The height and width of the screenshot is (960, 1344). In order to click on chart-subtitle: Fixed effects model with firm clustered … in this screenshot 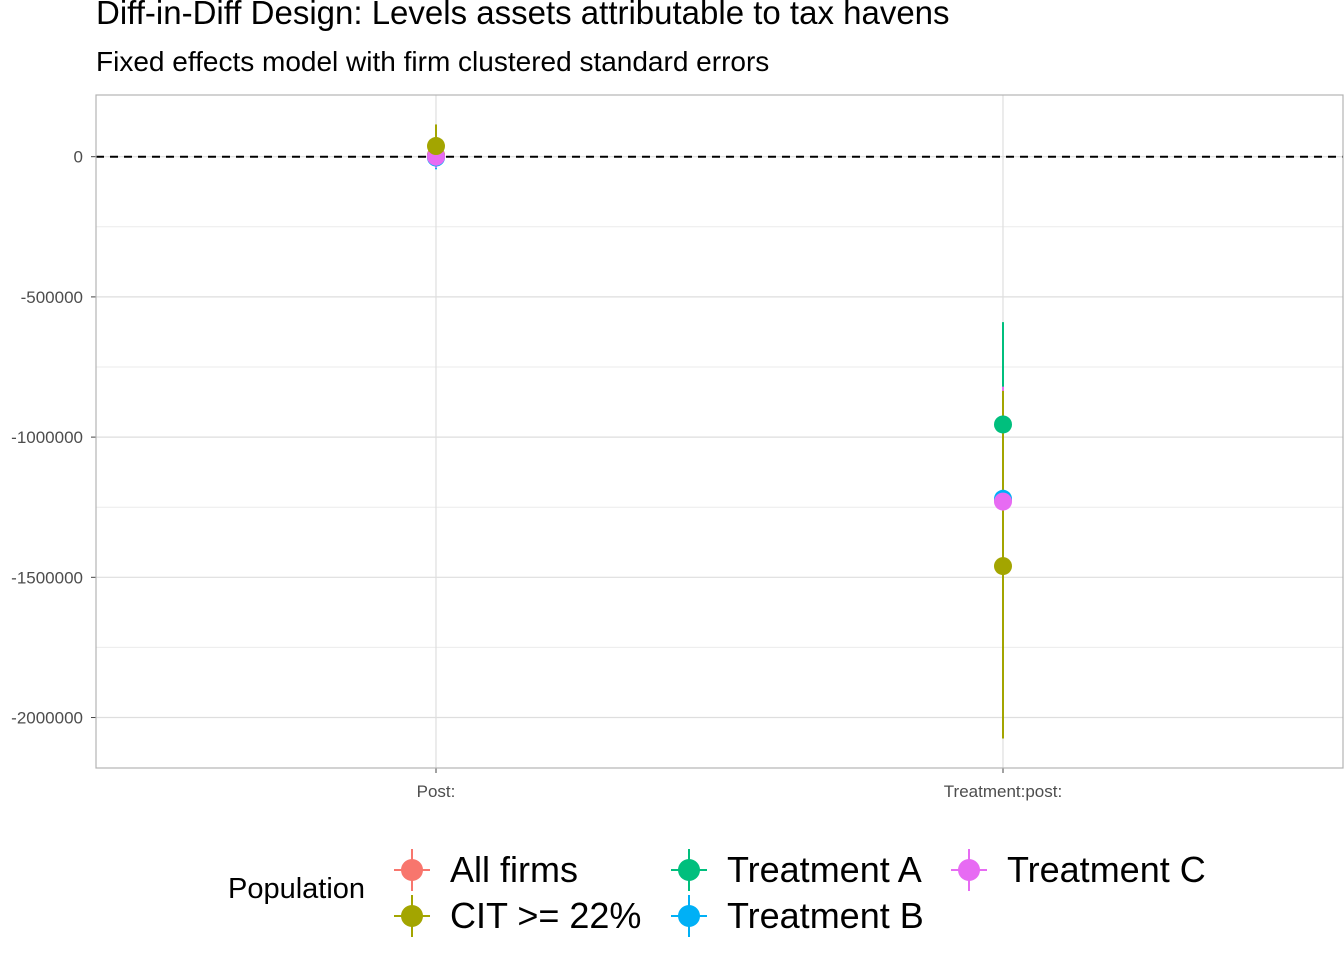, I will do `click(433, 61)`.